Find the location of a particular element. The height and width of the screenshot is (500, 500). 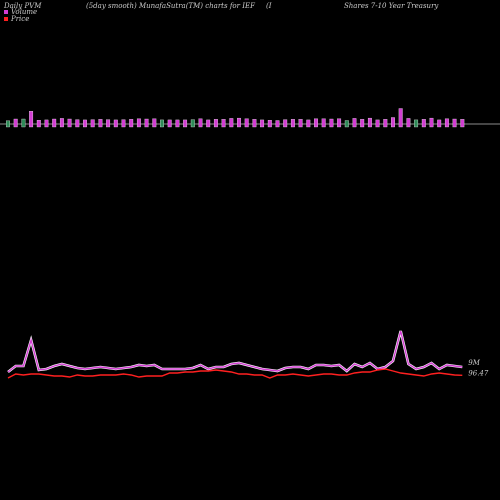

legend-label: Price is located at coordinates (19, 19).